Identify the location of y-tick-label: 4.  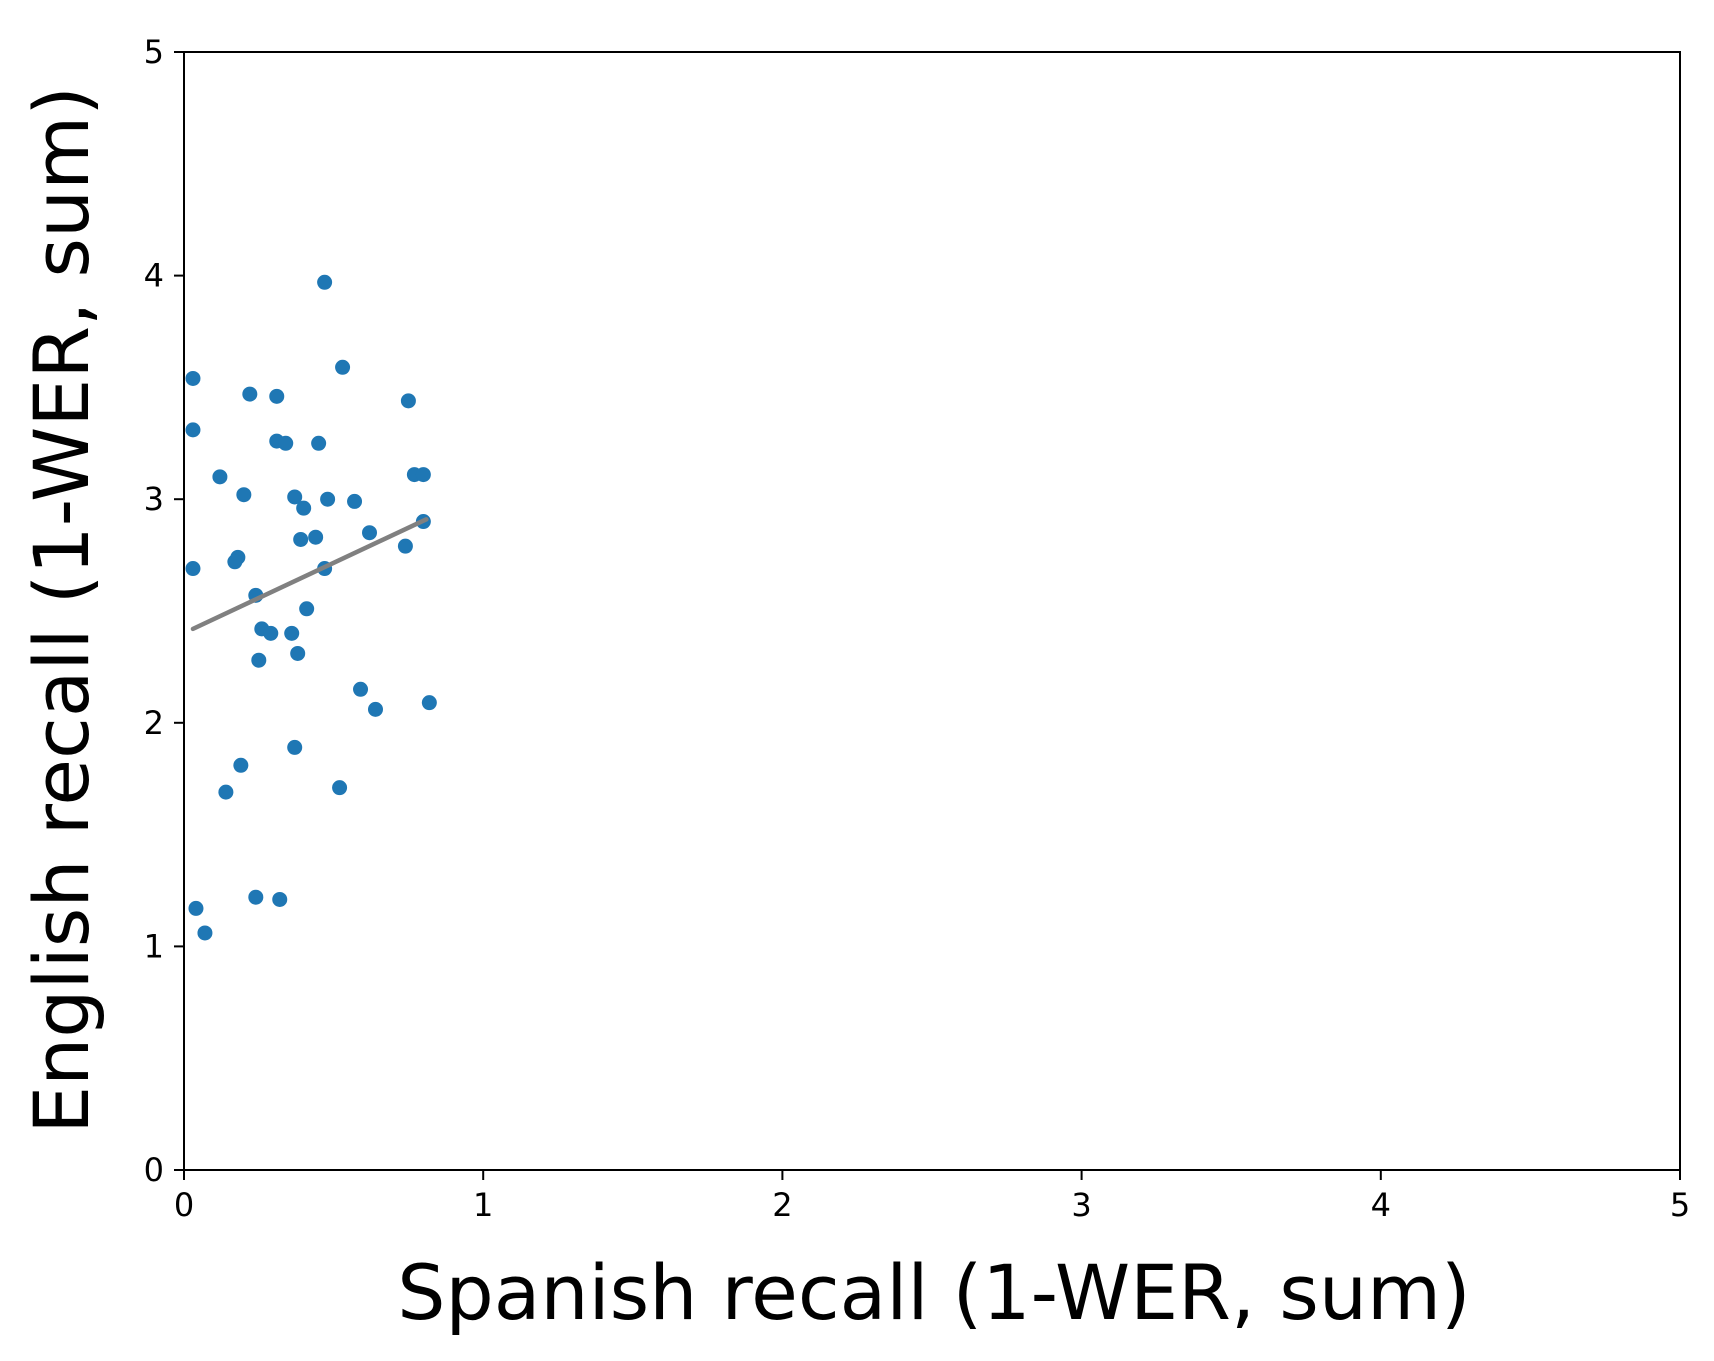
(154, 276).